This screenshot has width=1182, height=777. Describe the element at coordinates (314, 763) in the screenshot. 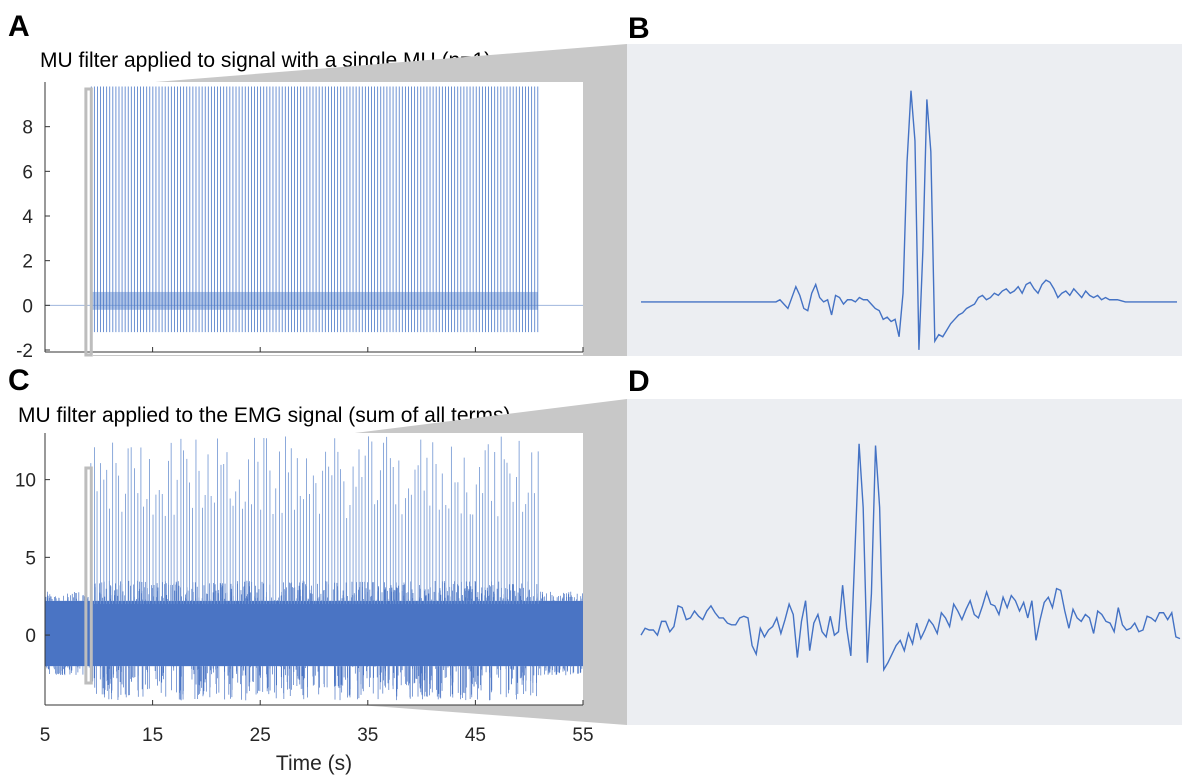

I see `panel-c-xlabel: Time (s)` at that location.